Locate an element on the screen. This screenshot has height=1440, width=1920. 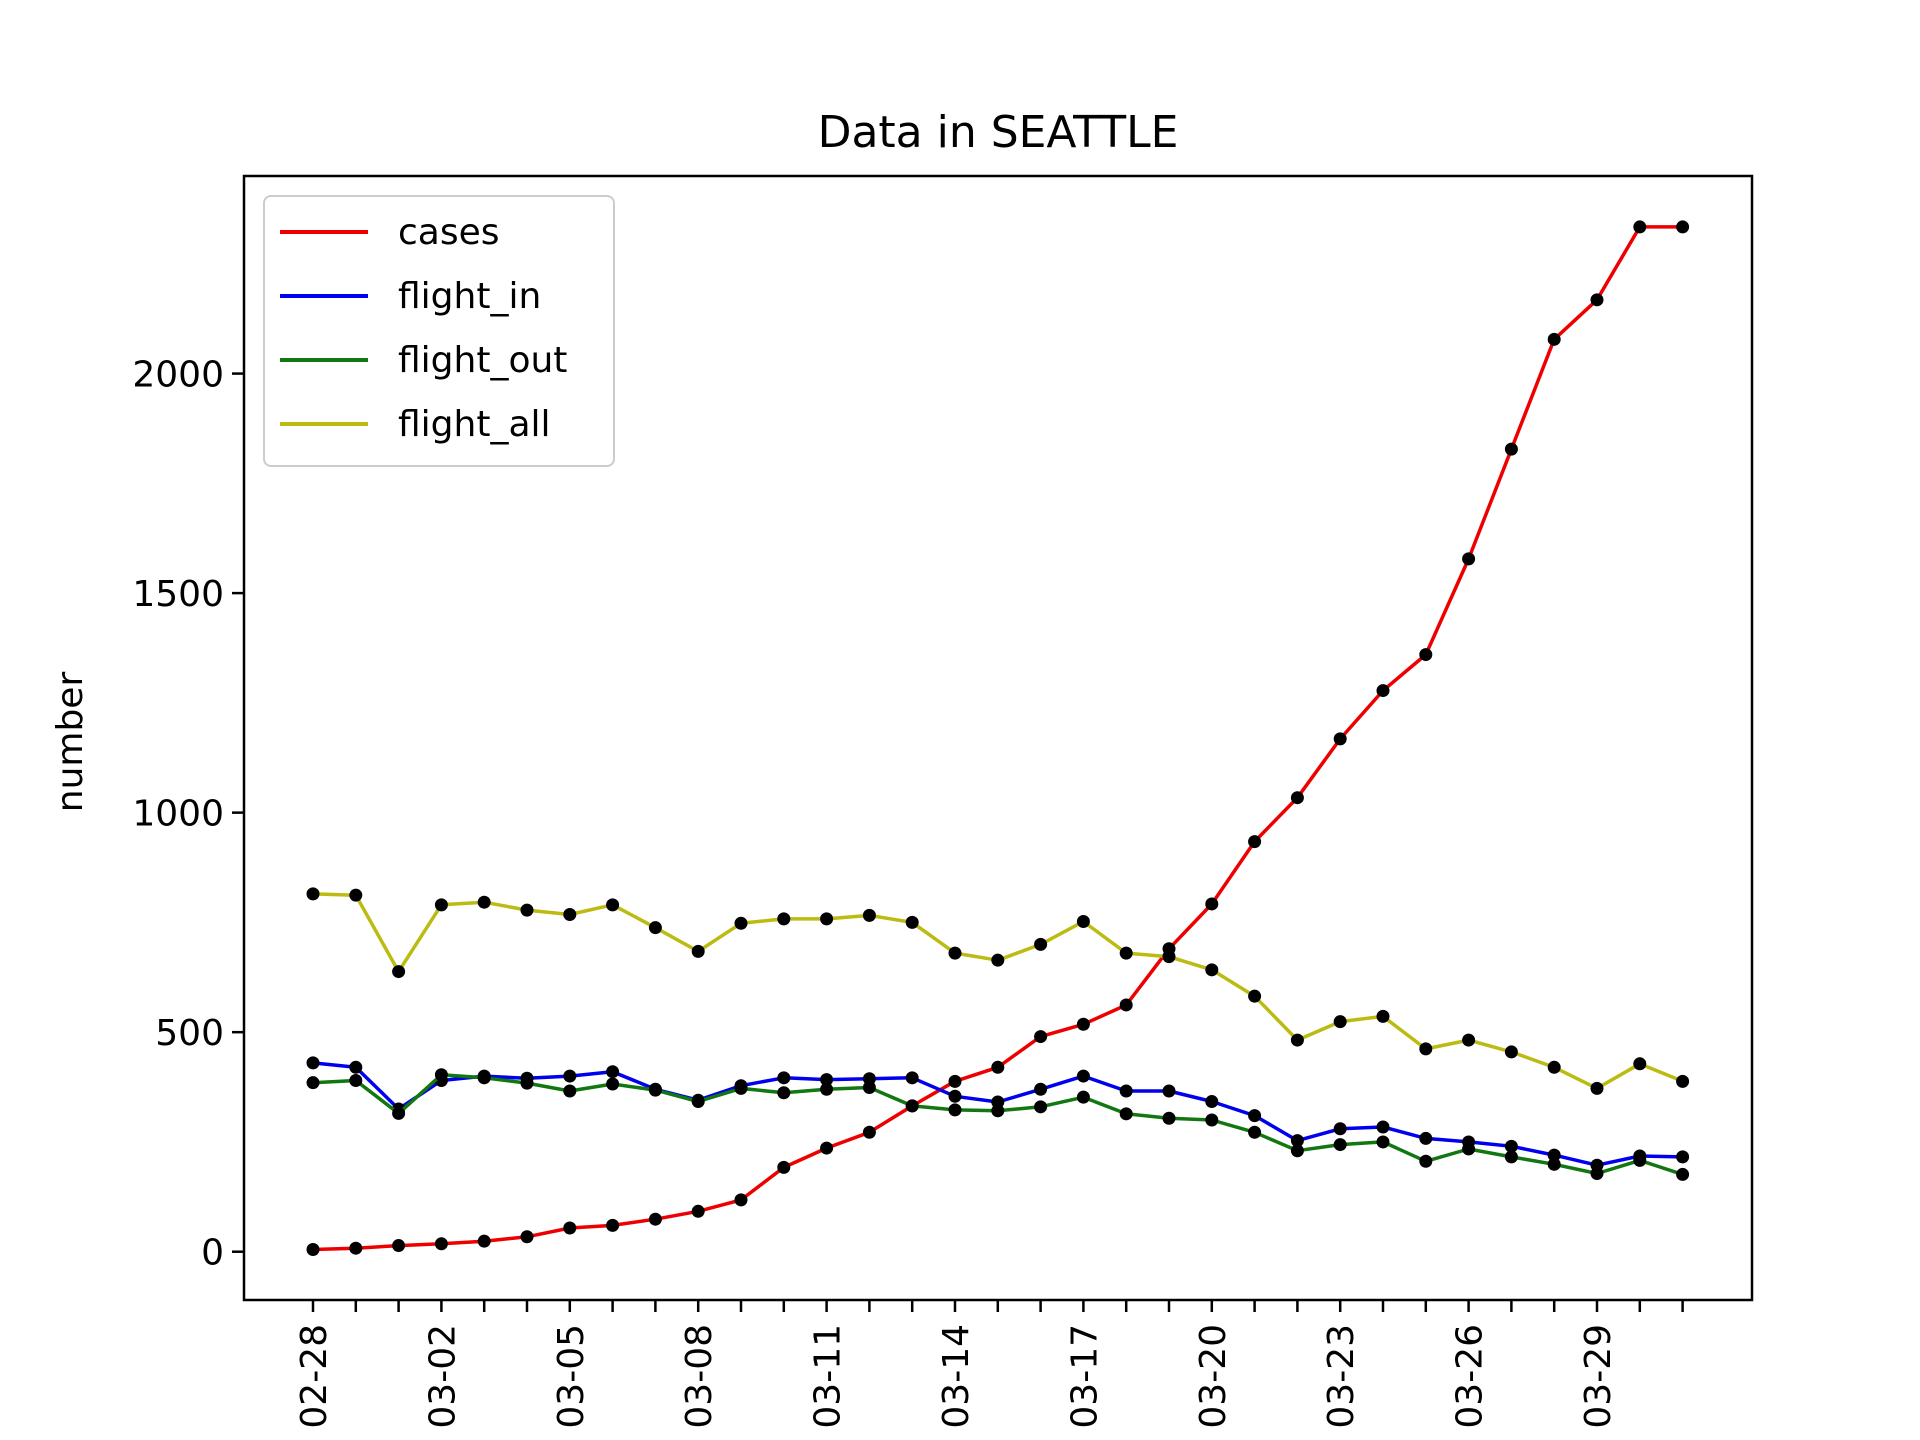
x-tick-label: 03-17 is located at coordinates (1084, 1376).